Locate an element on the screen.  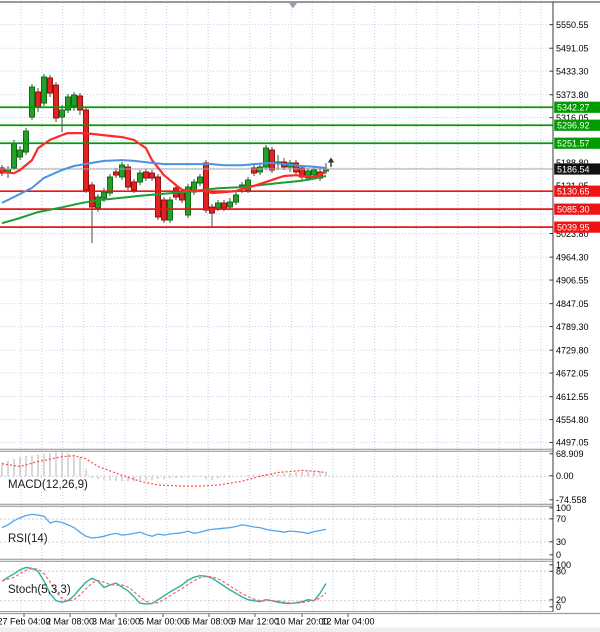
time-axis-label: 6 Mar 08:00 is located at coordinates (209, 622).